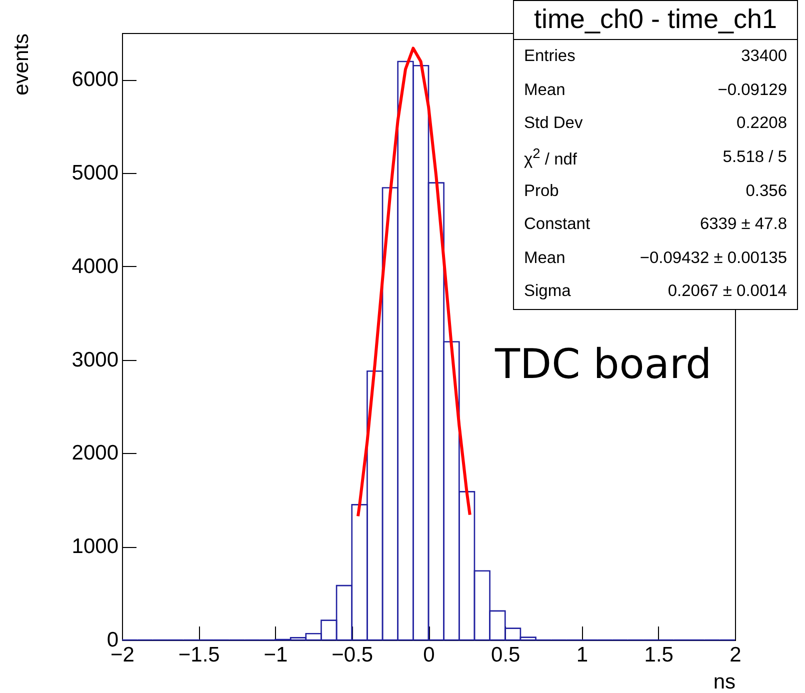 Image resolution: width=805 pixels, height=693 pixels. What do you see at coordinates (736, 655) in the screenshot?
I see `x-tick-label: 2` at bounding box center [736, 655].